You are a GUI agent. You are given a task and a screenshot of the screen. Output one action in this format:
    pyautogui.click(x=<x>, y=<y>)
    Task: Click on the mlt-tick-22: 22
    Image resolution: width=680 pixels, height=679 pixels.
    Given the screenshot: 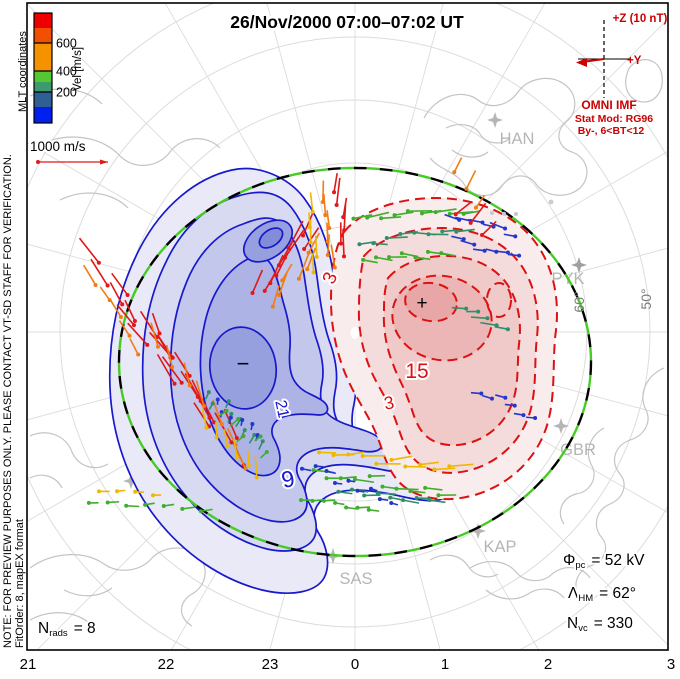 What is the action you would take?
    pyautogui.click(x=166, y=664)
    